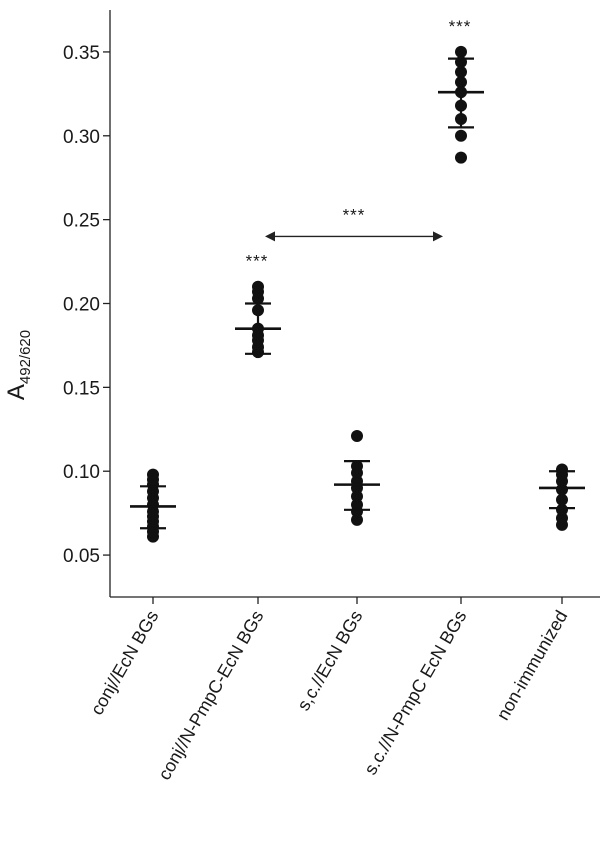 Image resolution: width=616 pixels, height=855 pixels. I want to click on group-1: ***, so click(258, 305).